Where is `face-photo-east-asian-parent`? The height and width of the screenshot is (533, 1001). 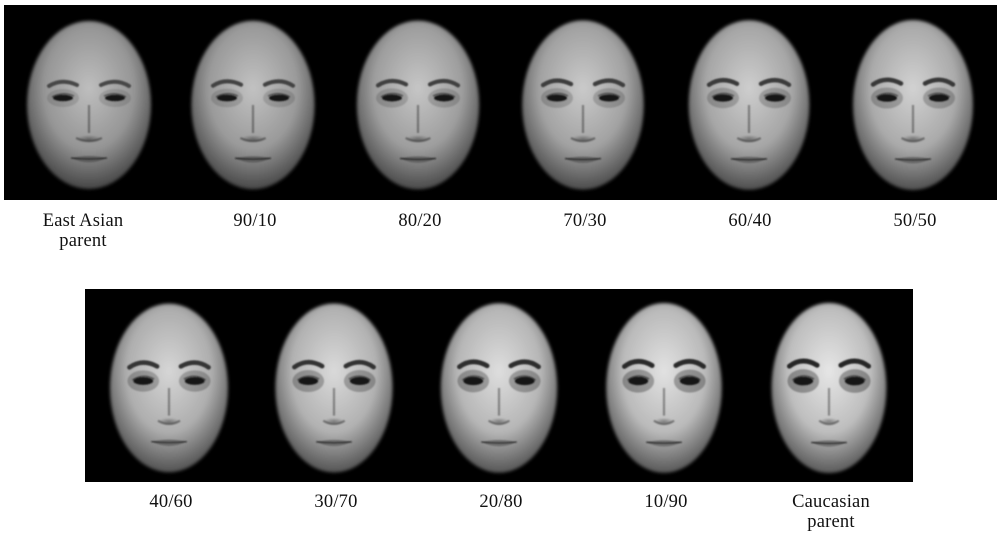
face-photo-east-asian-parent is located at coordinates (89, 102).